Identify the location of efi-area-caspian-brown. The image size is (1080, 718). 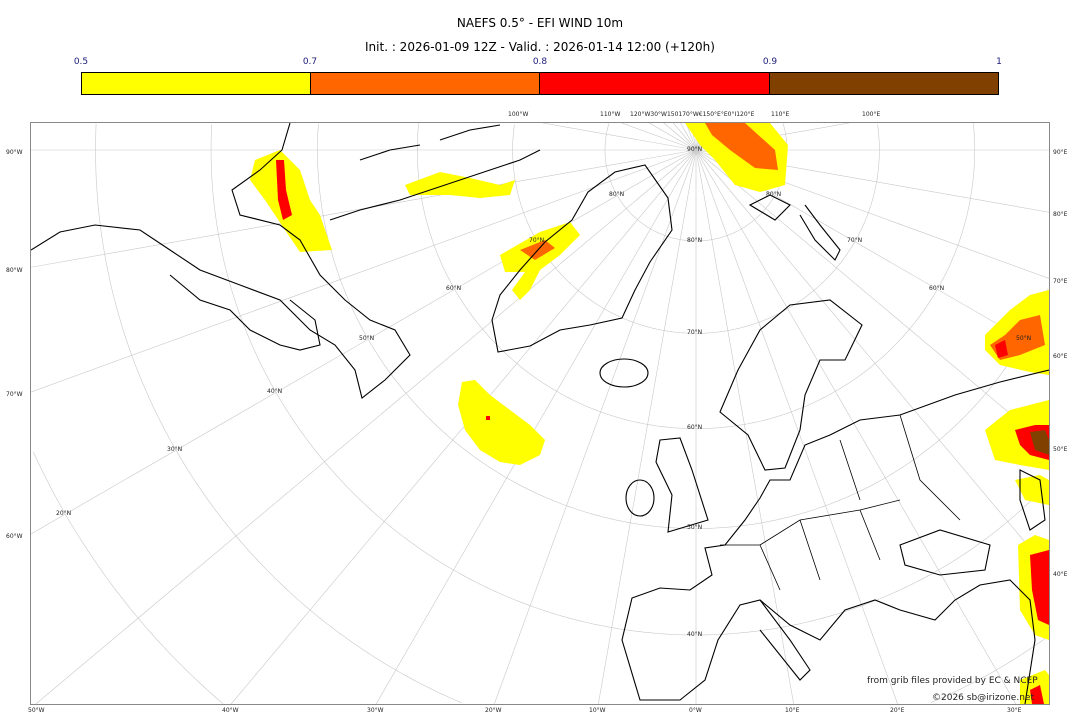
(1039, 442).